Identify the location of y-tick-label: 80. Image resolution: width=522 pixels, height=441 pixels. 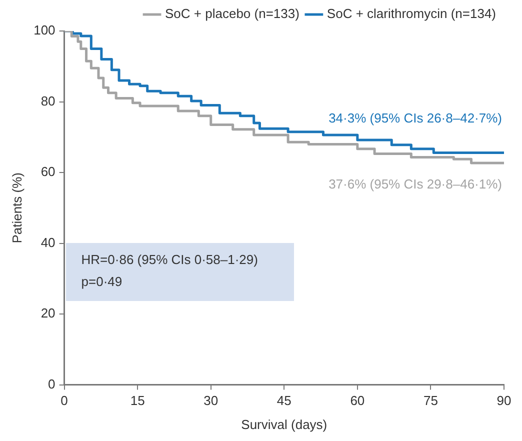
(48, 100).